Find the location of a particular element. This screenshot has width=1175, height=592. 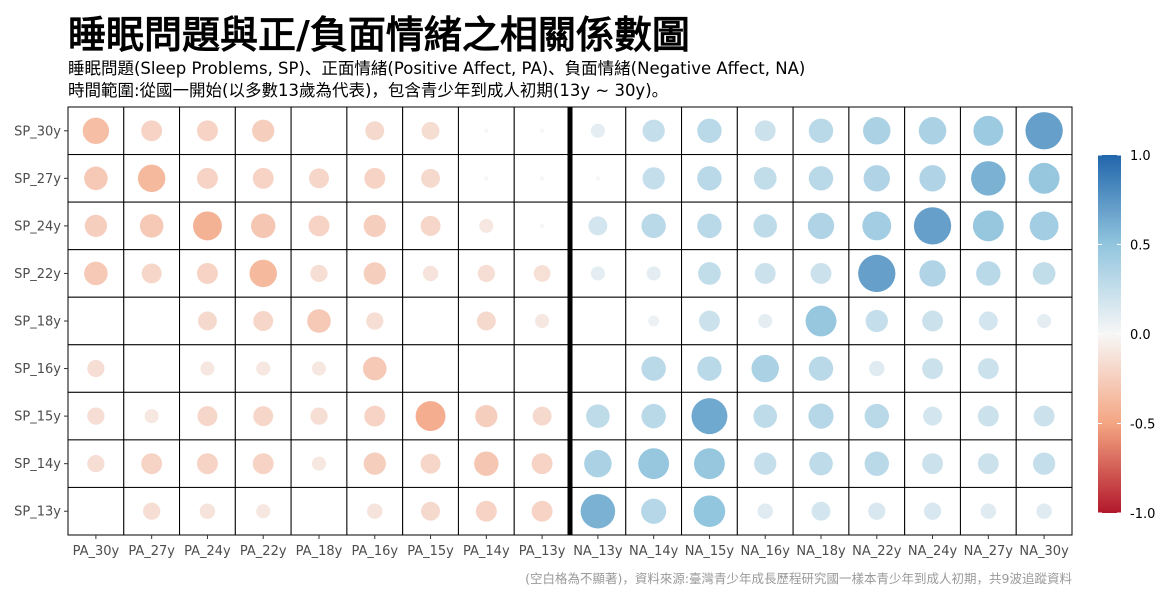

y-tick-label: SP_27y is located at coordinates (37, 179).